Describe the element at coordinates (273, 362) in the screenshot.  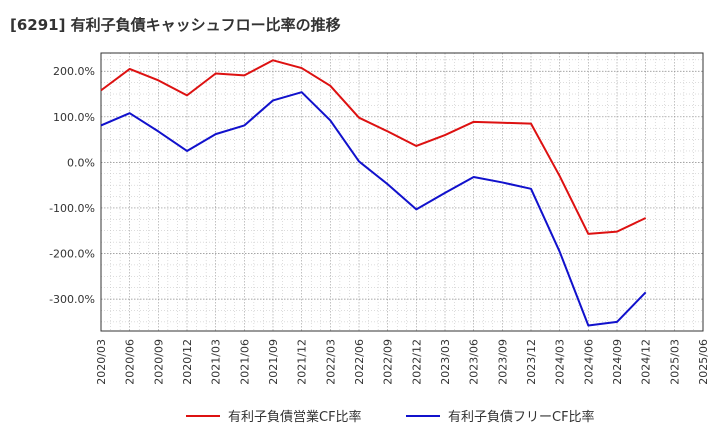
I see `x-tick-label: 2021/09` at that location.